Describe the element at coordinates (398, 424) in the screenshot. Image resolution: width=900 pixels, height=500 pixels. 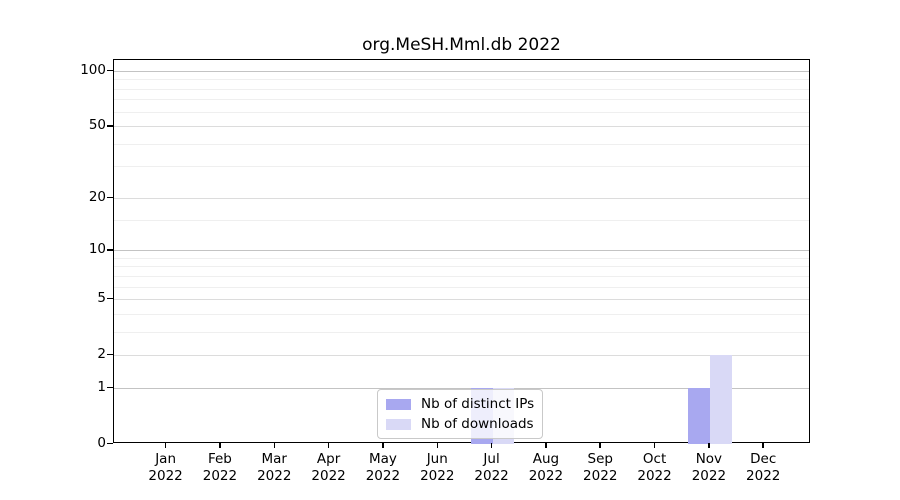
I see `legend-swatch-downloads` at that location.